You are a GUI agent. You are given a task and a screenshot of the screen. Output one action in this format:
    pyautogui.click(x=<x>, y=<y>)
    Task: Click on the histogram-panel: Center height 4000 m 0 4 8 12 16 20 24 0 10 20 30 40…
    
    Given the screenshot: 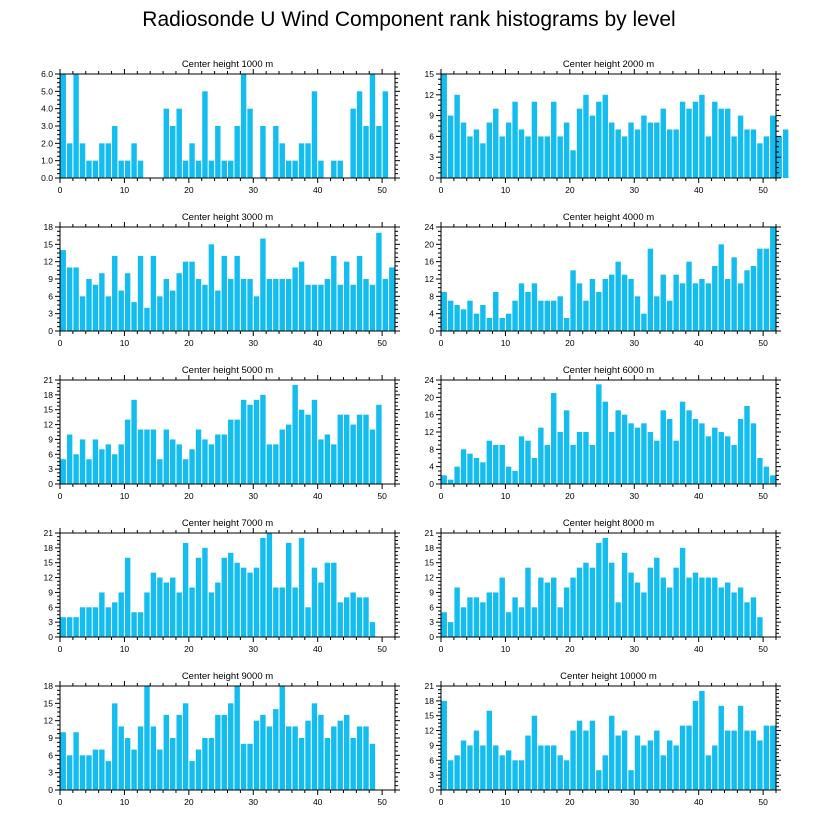 What is the action you would take?
    pyautogui.click(x=603, y=280)
    